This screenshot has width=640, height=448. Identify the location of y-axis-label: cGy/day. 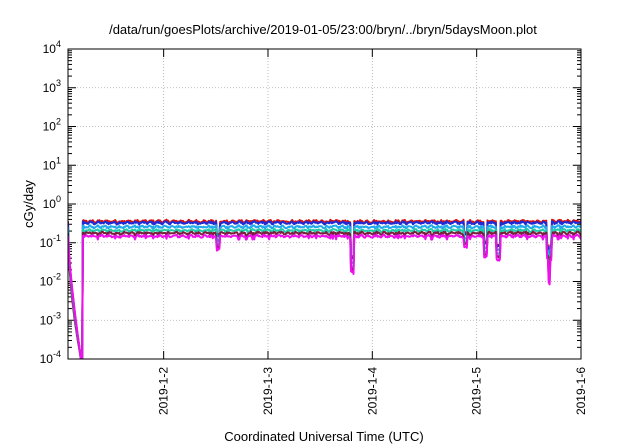
(28, 204).